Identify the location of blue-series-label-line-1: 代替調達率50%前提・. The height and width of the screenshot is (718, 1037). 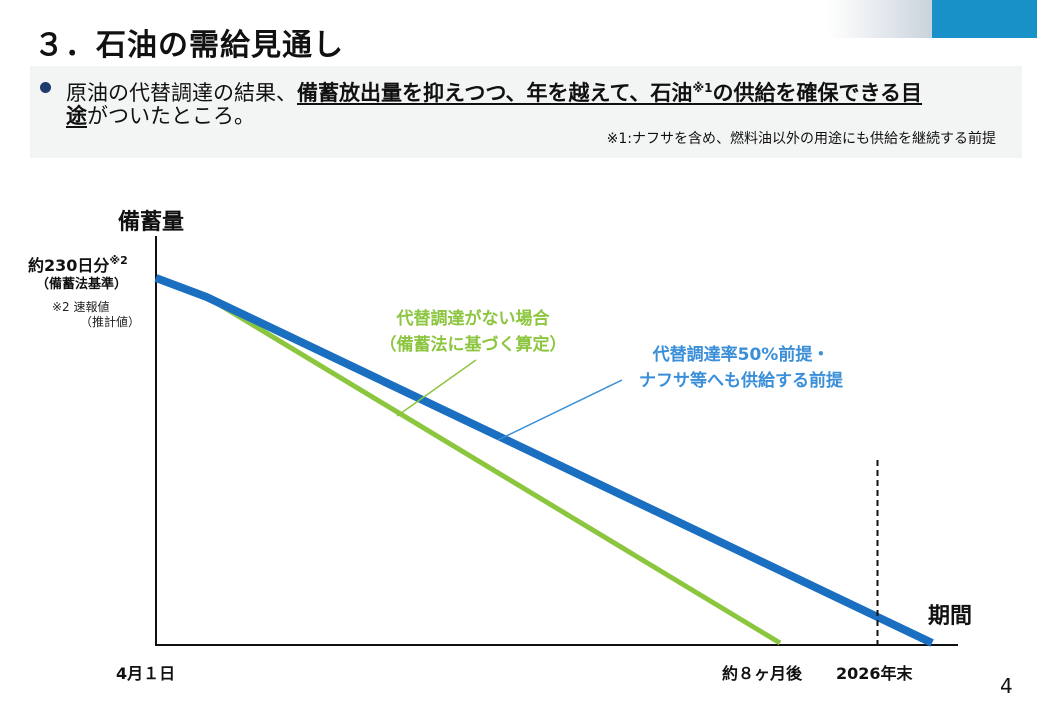
(741, 355).